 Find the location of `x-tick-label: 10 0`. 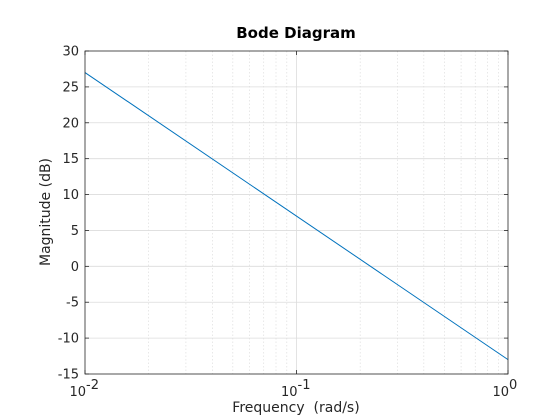

x-tick-label: 10 0 is located at coordinates (504, 389).